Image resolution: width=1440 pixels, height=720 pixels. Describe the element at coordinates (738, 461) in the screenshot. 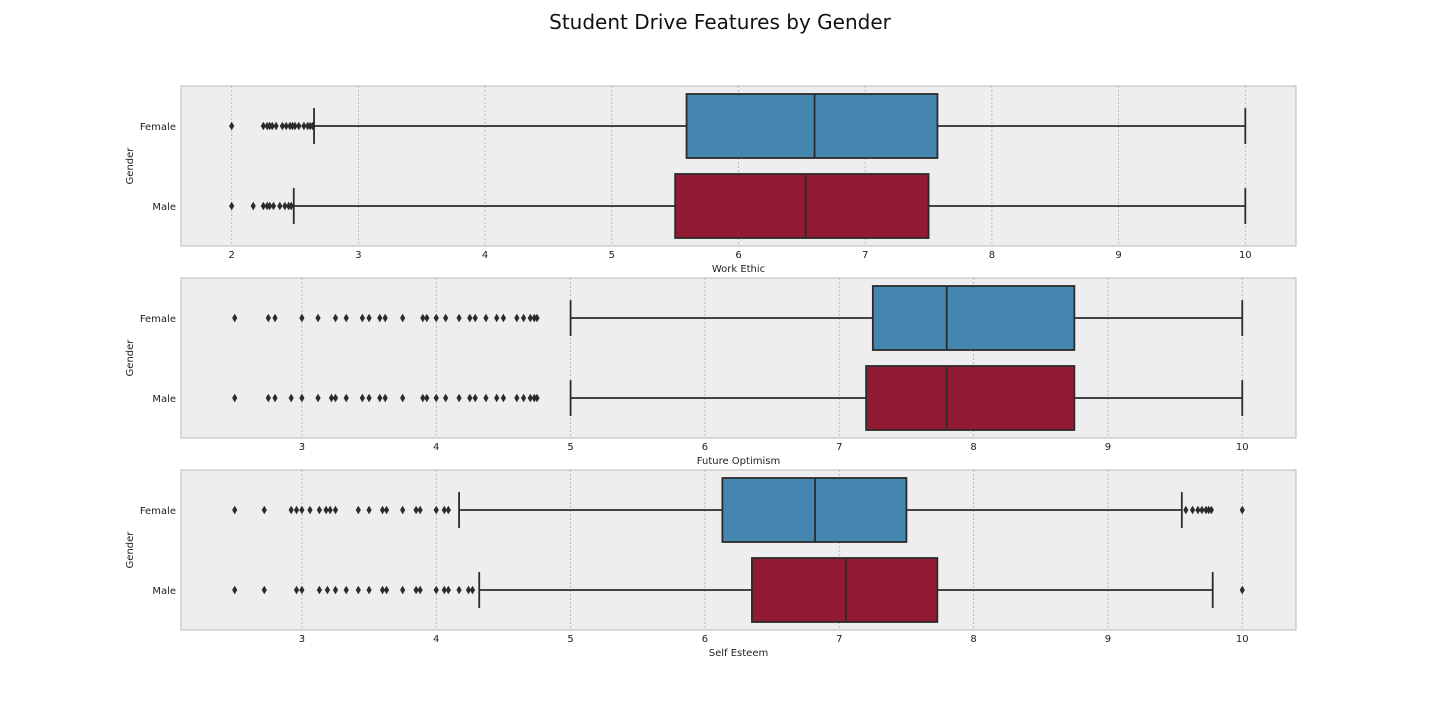

I see `x-axis-label: Future Optimism` at that location.